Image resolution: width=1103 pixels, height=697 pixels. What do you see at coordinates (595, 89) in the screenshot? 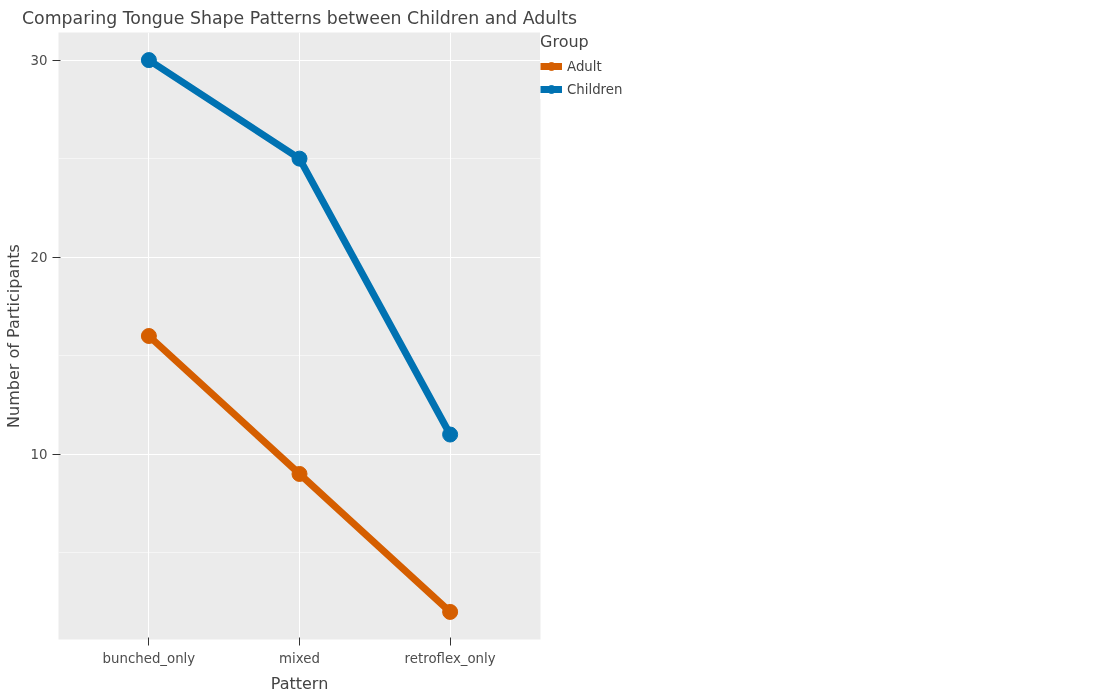
I see `legend-label: Children` at bounding box center [595, 89].